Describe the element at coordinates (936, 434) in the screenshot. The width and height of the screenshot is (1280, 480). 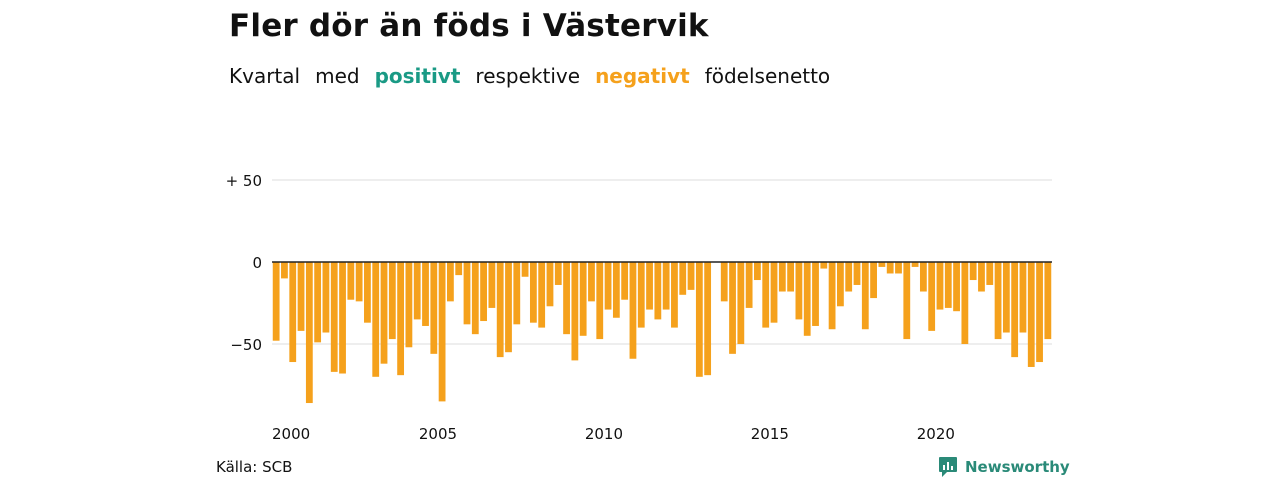
I see `x-tick-label: 2020` at that location.